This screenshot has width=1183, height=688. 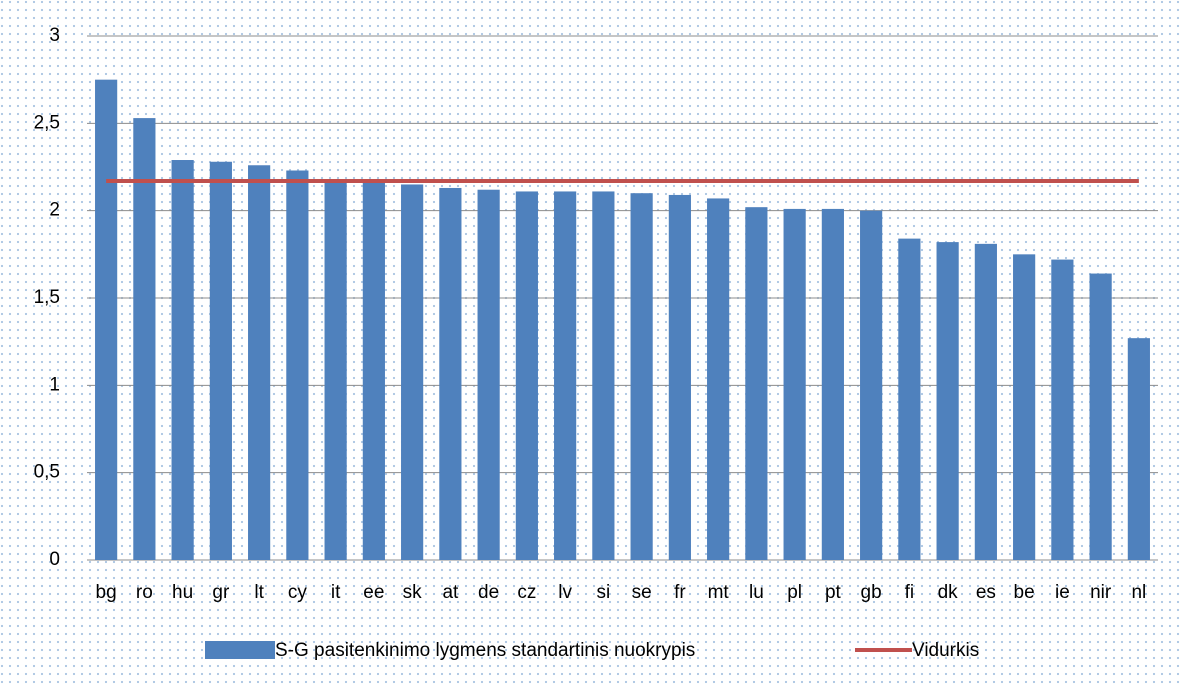 What do you see at coordinates (54, 35) in the screenshot?
I see `y-tick-label: 3` at bounding box center [54, 35].